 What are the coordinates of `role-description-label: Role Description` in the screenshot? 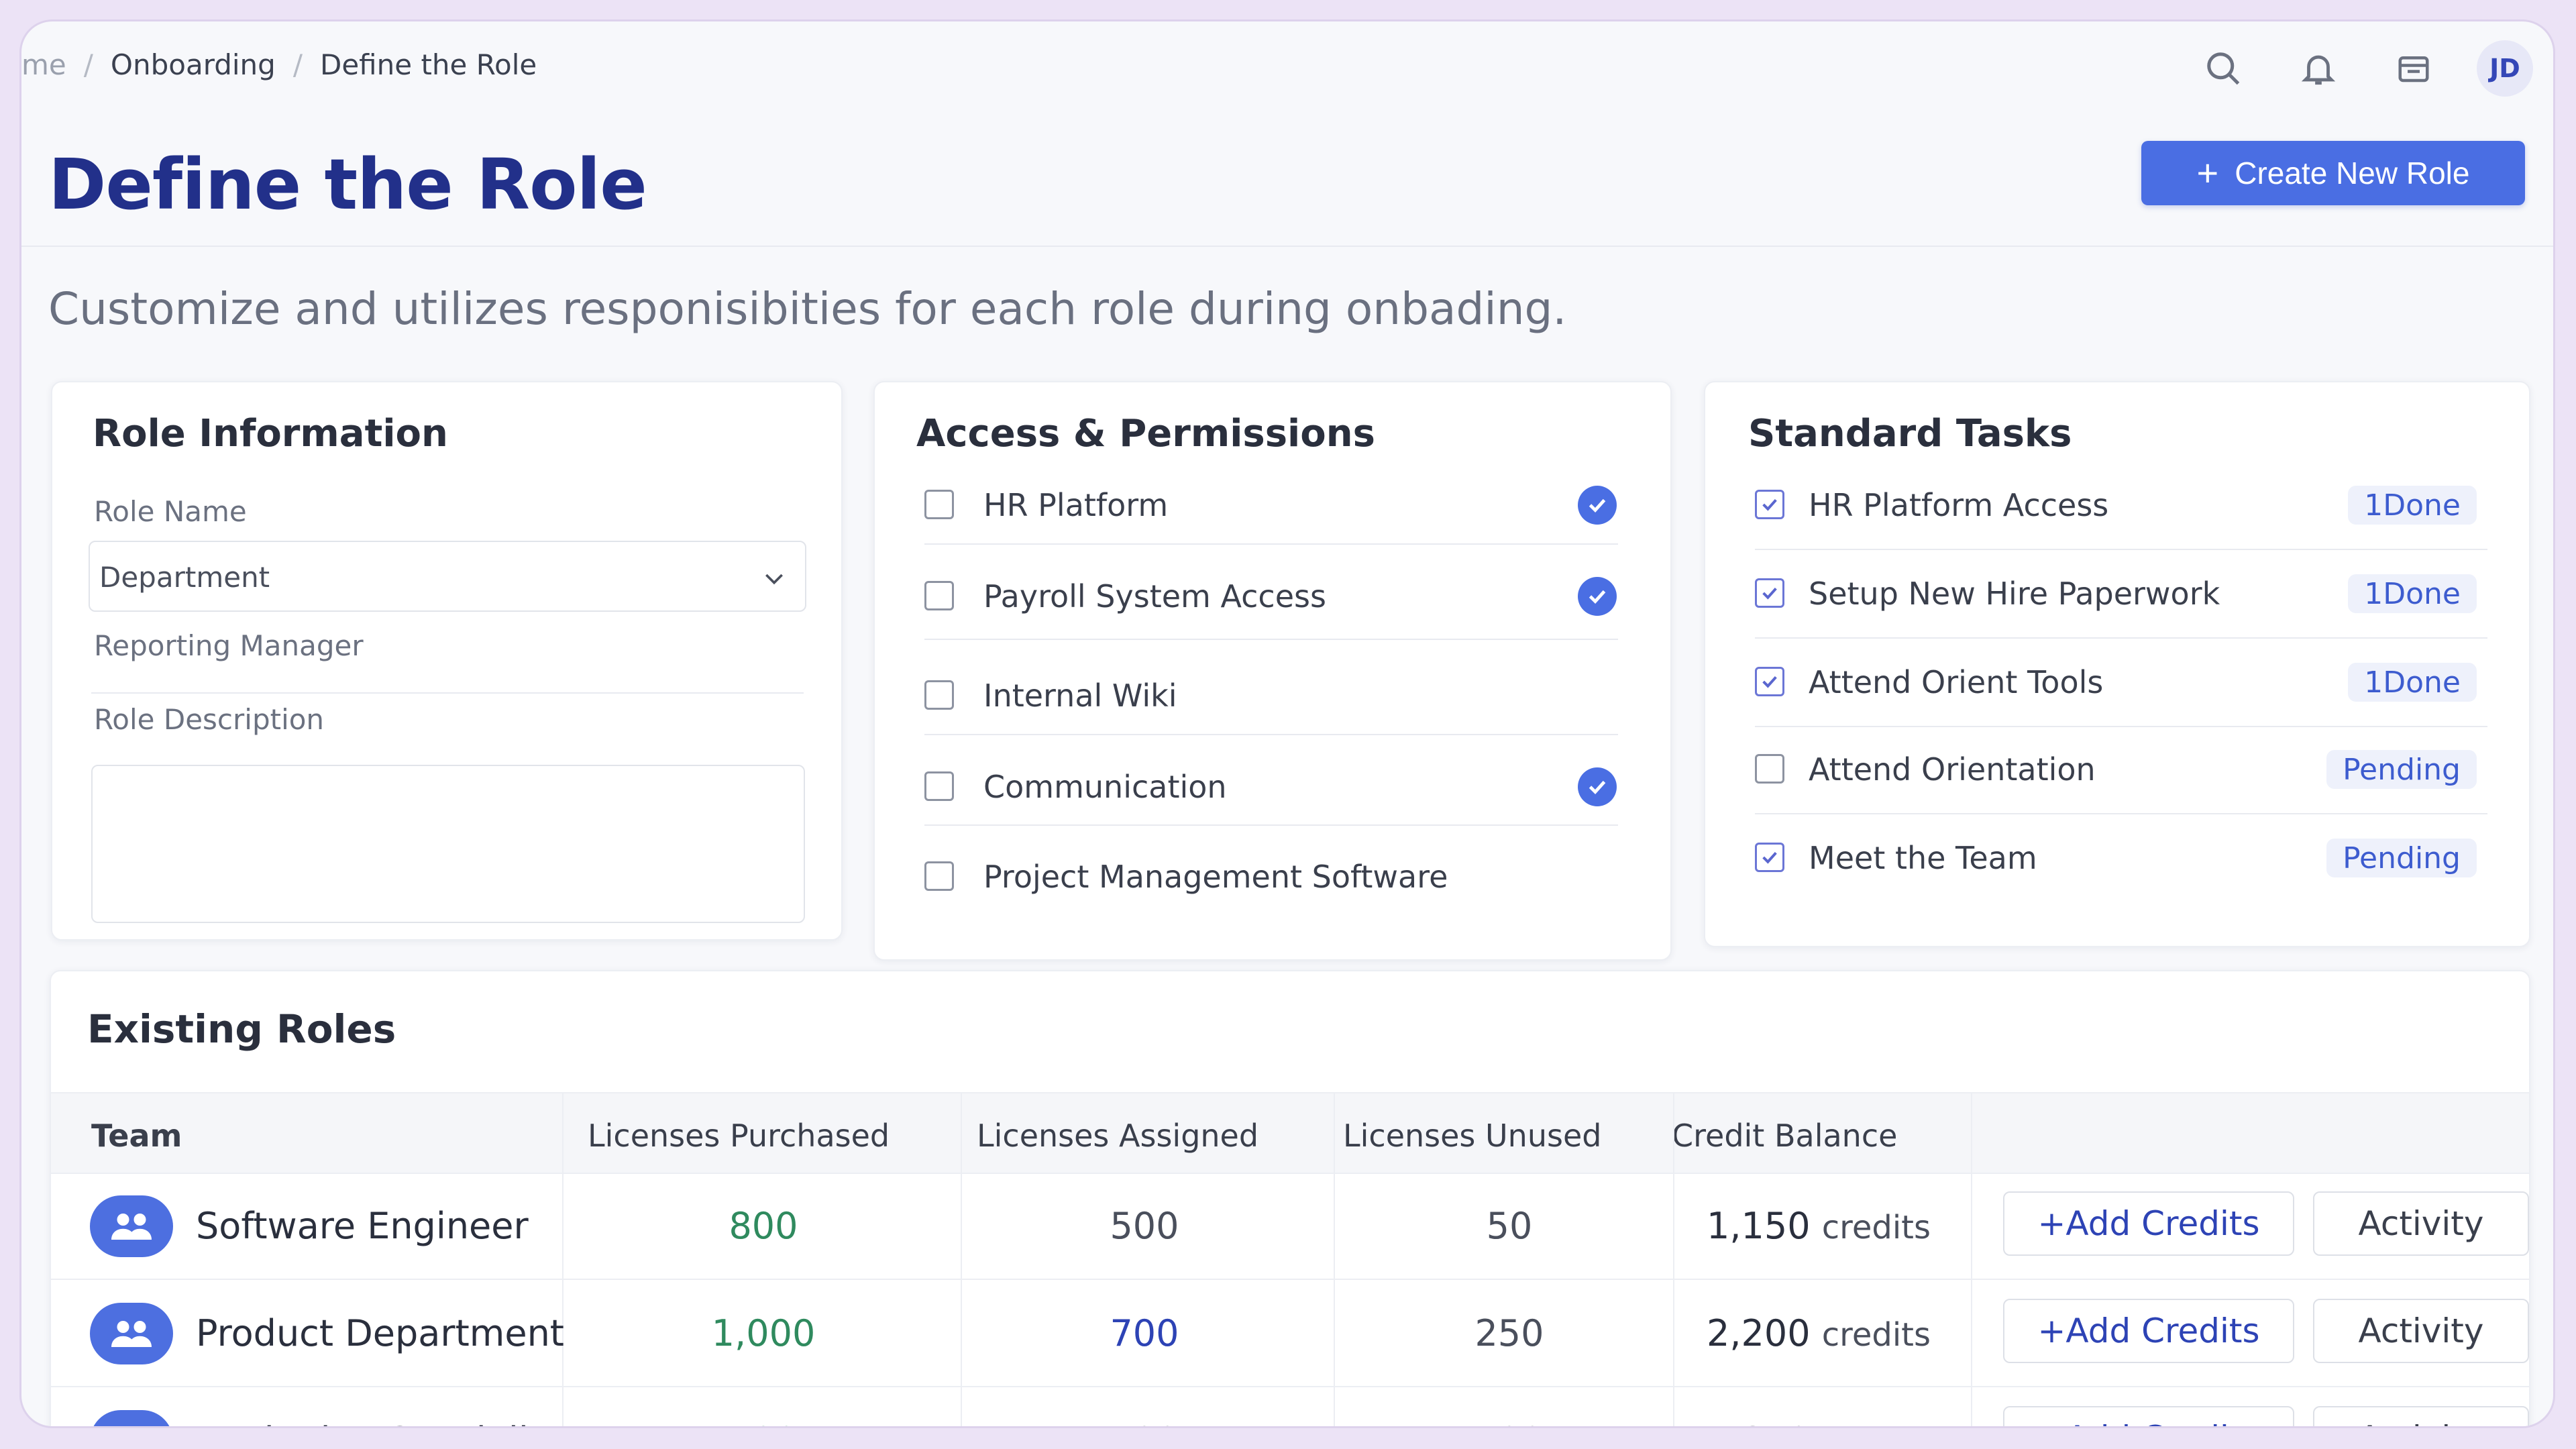 It's located at (209, 719).